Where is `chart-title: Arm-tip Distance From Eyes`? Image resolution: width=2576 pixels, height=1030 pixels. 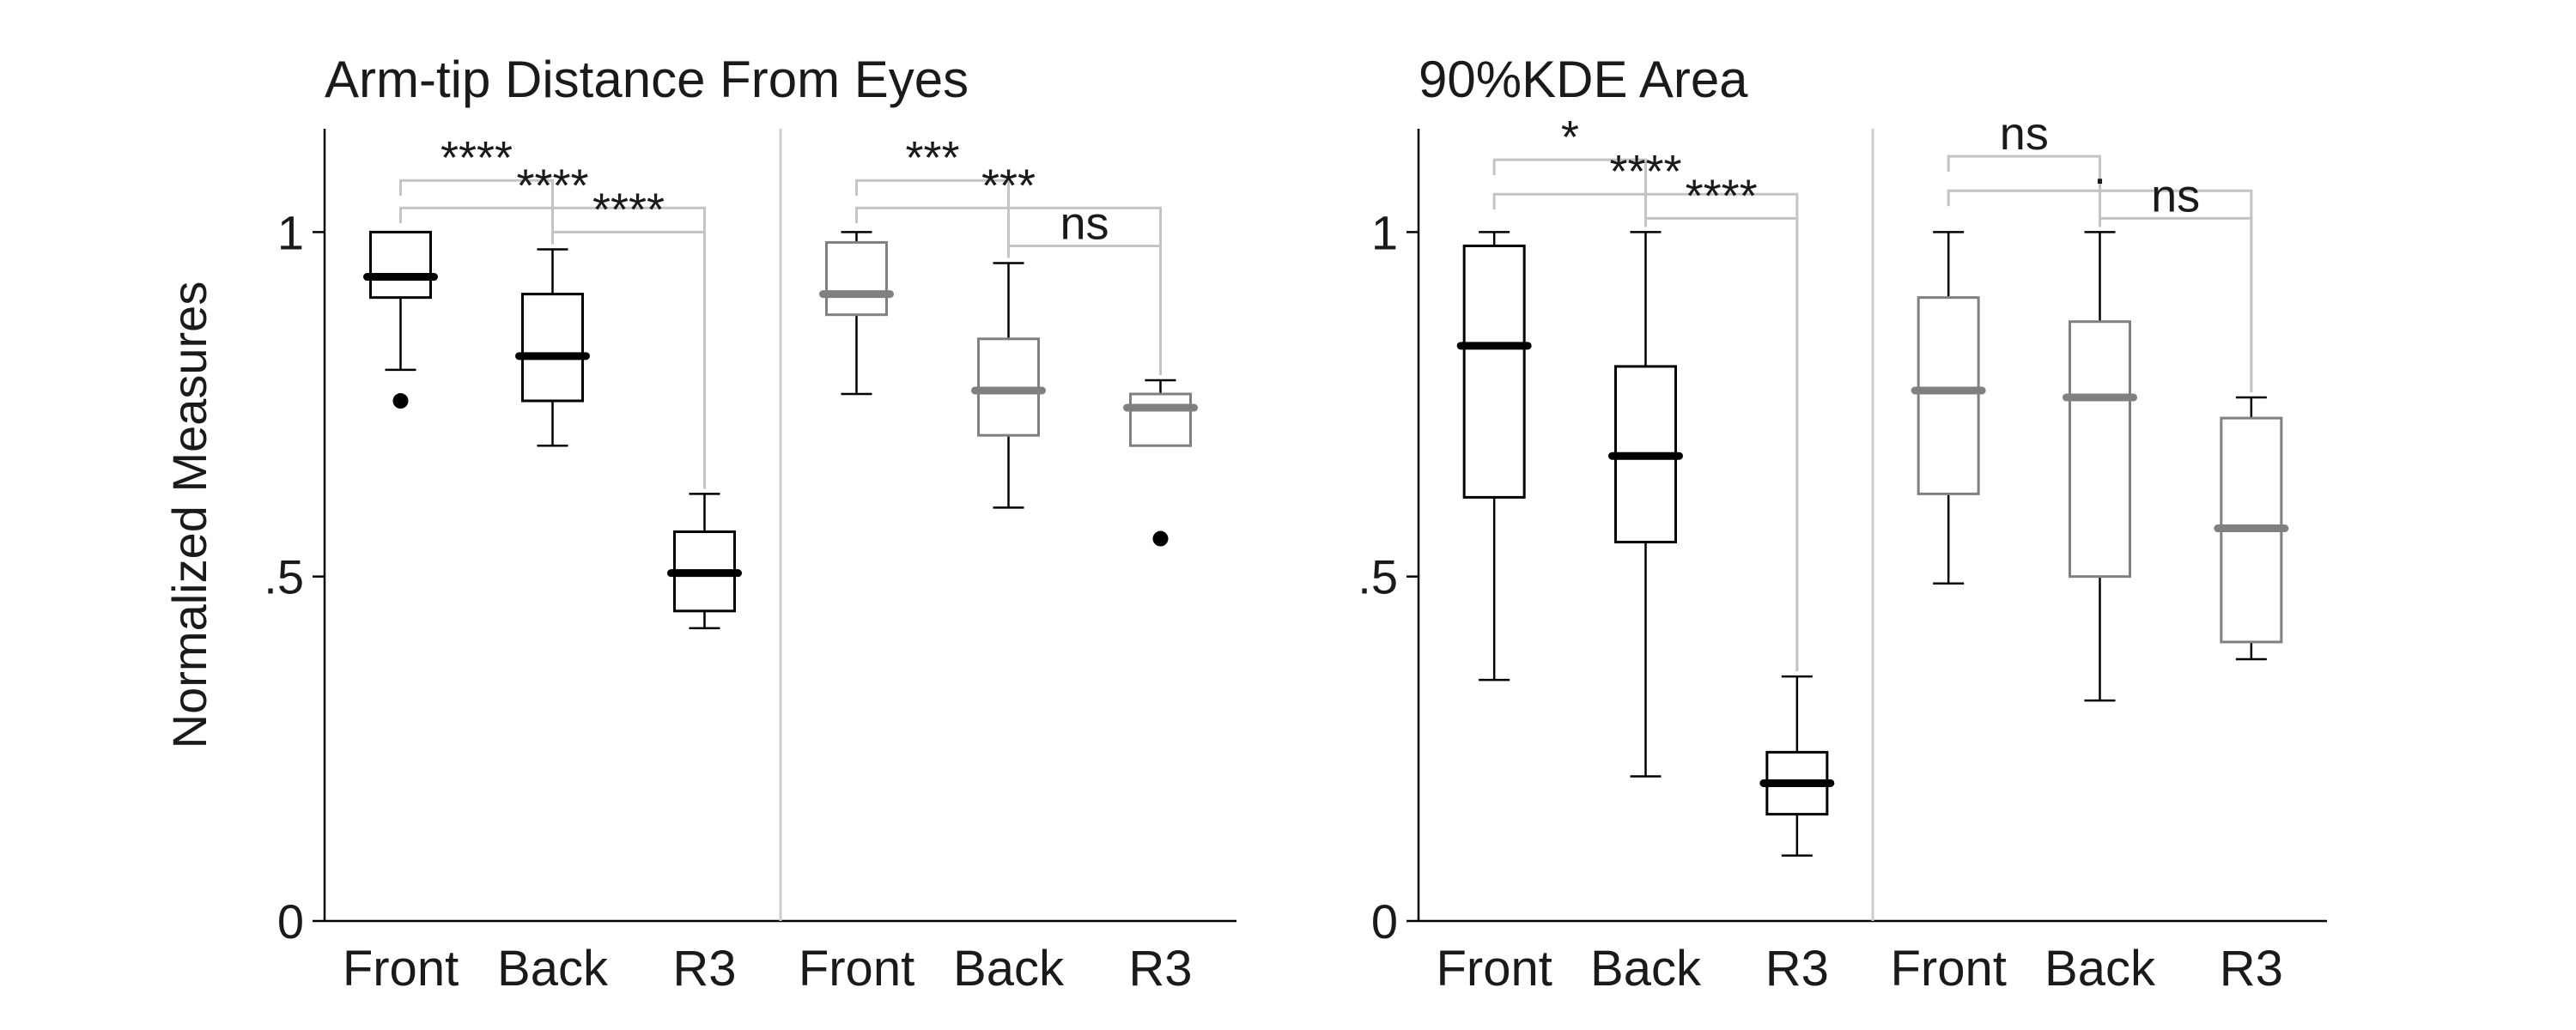 chart-title: Arm-tip Distance From Eyes is located at coordinates (647, 79).